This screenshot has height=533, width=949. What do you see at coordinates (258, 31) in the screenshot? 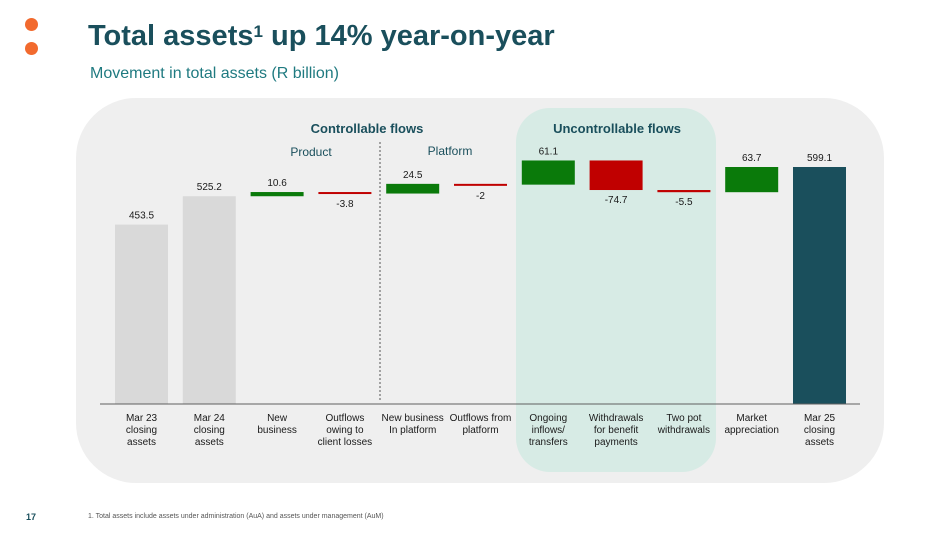
I see `title-footnote-marker: 1` at bounding box center [258, 31].